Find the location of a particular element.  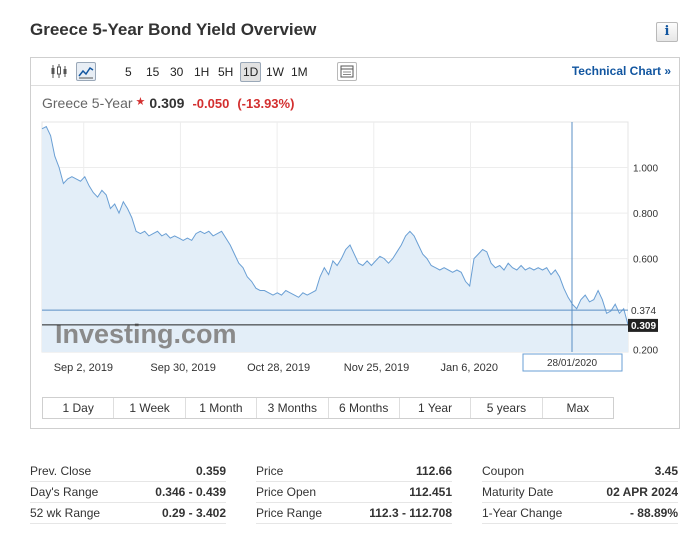

range-1-week: 1 Week is located at coordinates (150, 408).